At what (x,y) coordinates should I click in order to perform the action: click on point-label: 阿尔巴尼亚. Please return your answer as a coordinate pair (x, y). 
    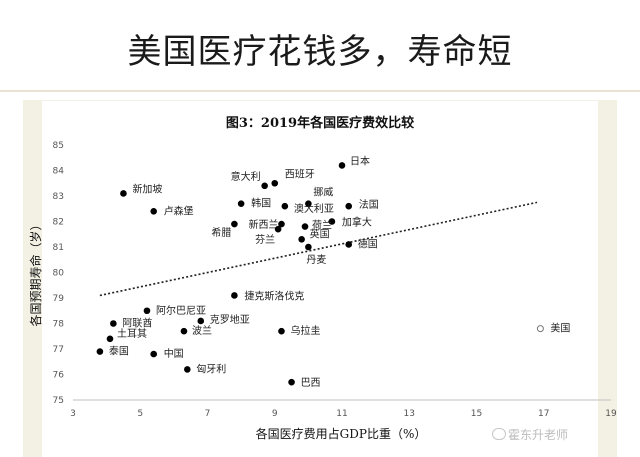
    Looking at the image, I should click on (181, 310).